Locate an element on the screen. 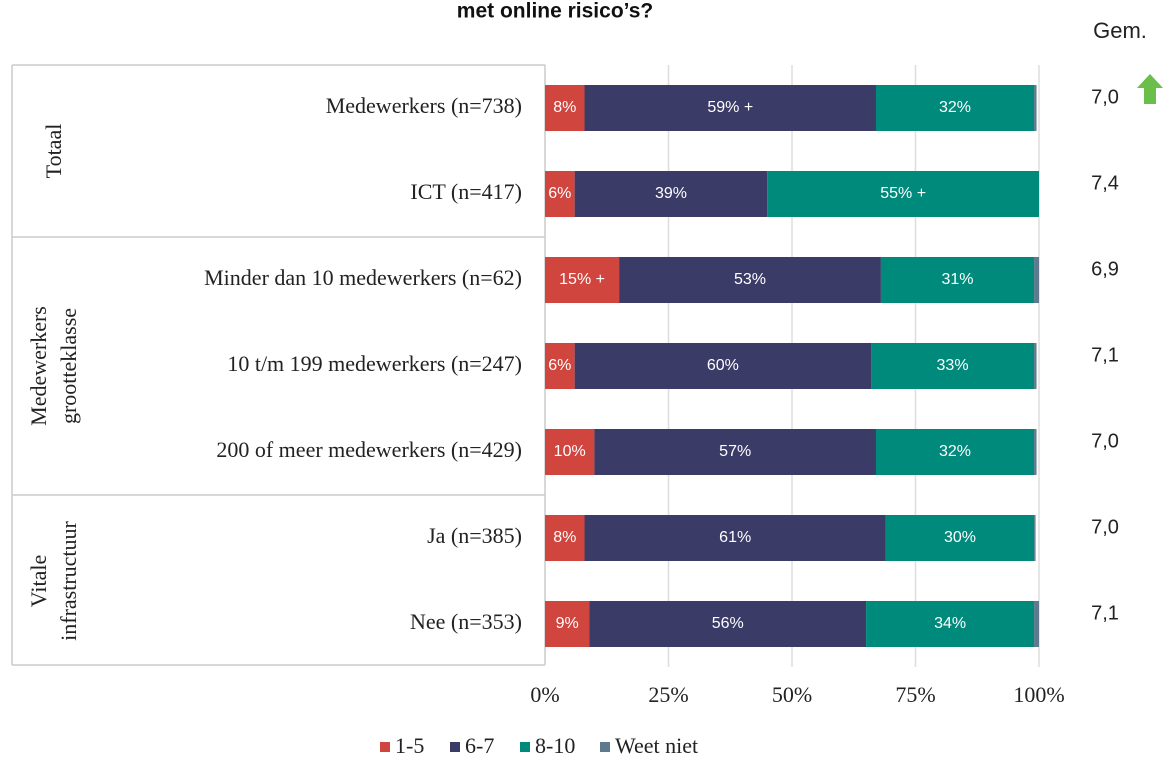 This screenshot has width=1163, height=760. value-label: 57% is located at coordinates (735, 451).